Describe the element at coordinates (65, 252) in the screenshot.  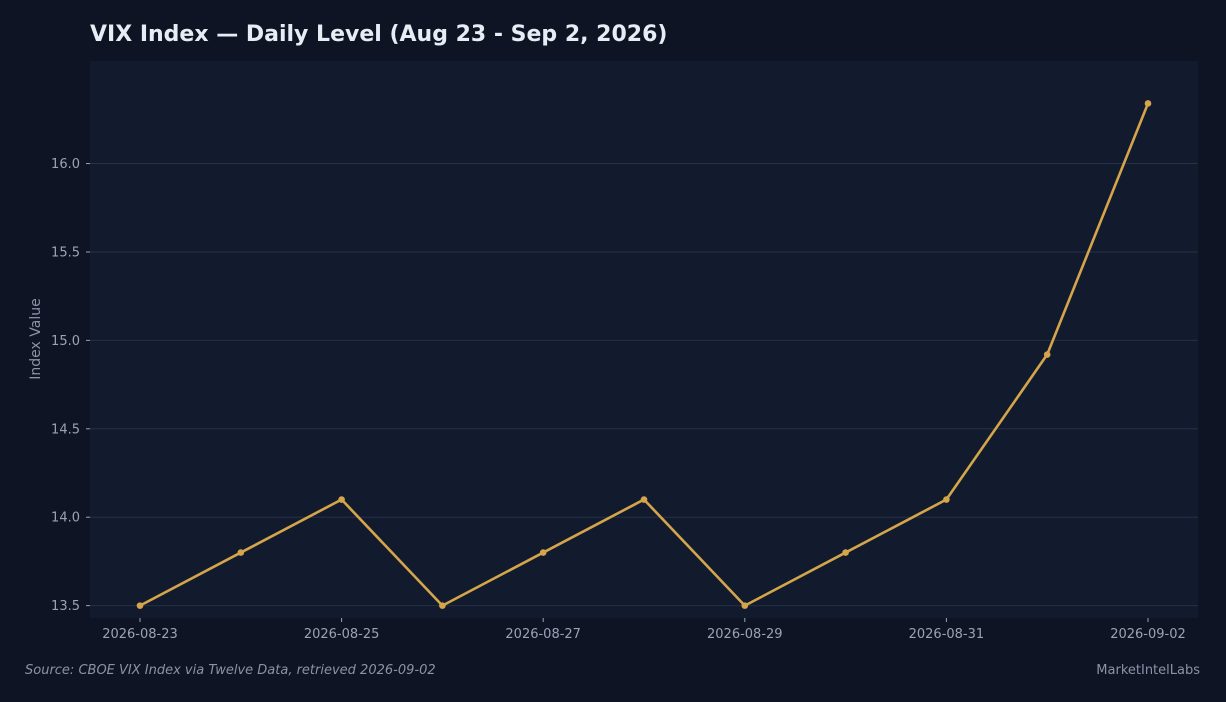
I see `y-tick-label: 15.5` at that location.